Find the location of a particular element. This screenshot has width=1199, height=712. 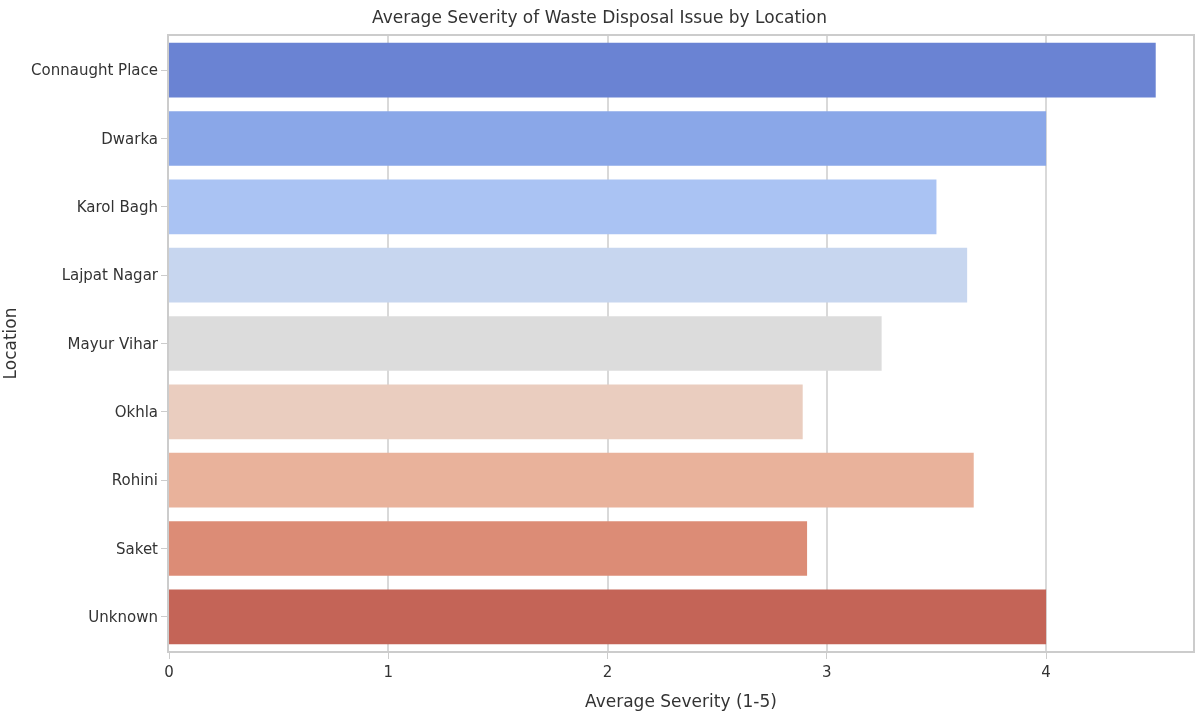

y-tick-label: Rohini is located at coordinates (134, 480).